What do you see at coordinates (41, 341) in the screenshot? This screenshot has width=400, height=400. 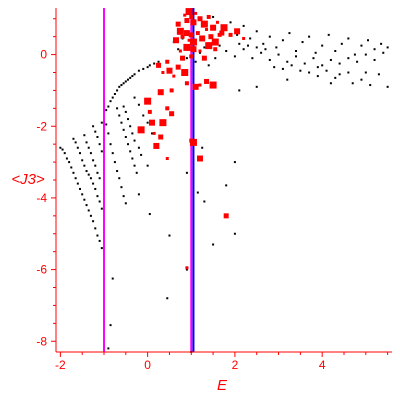 I see `y-tick-label: -8` at bounding box center [41, 341].